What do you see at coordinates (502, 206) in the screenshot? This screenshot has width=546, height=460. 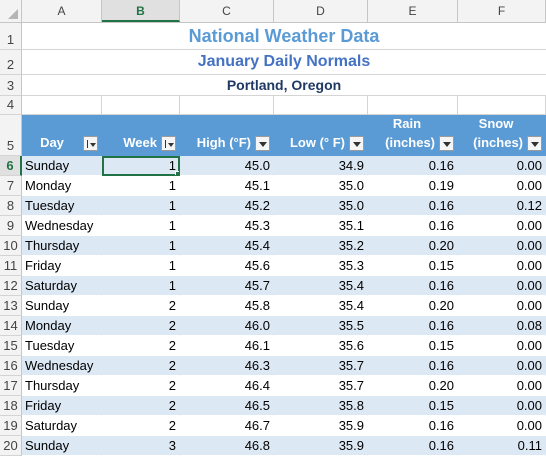 I see `cell-snow: 0.12` at bounding box center [502, 206].